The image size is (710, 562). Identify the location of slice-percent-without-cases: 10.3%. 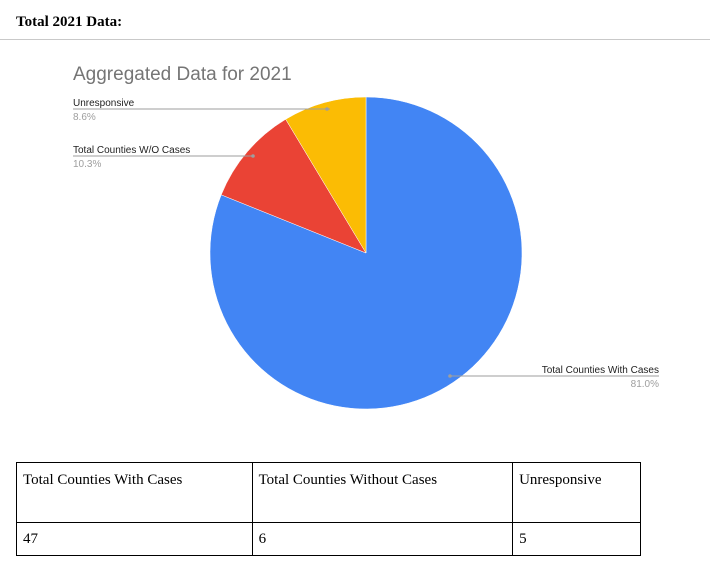
(87, 164).